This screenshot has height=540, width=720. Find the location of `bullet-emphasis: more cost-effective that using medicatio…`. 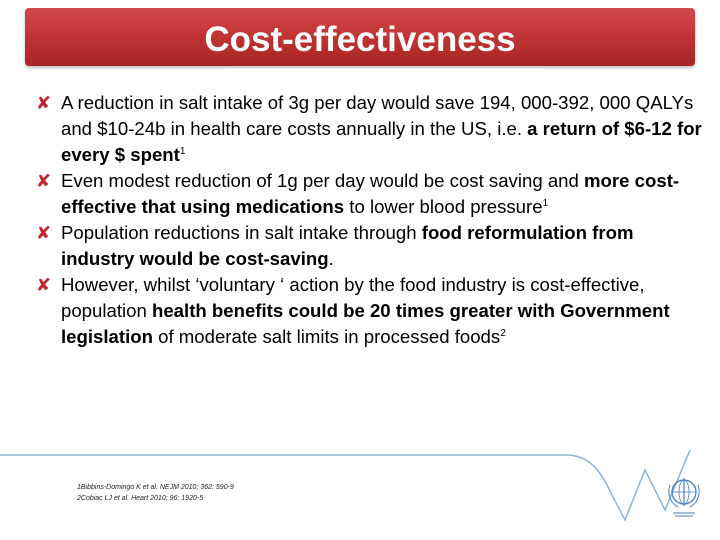

bullet-emphasis: more cost-effective that using medicatio… is located at coordinates (370, 193).